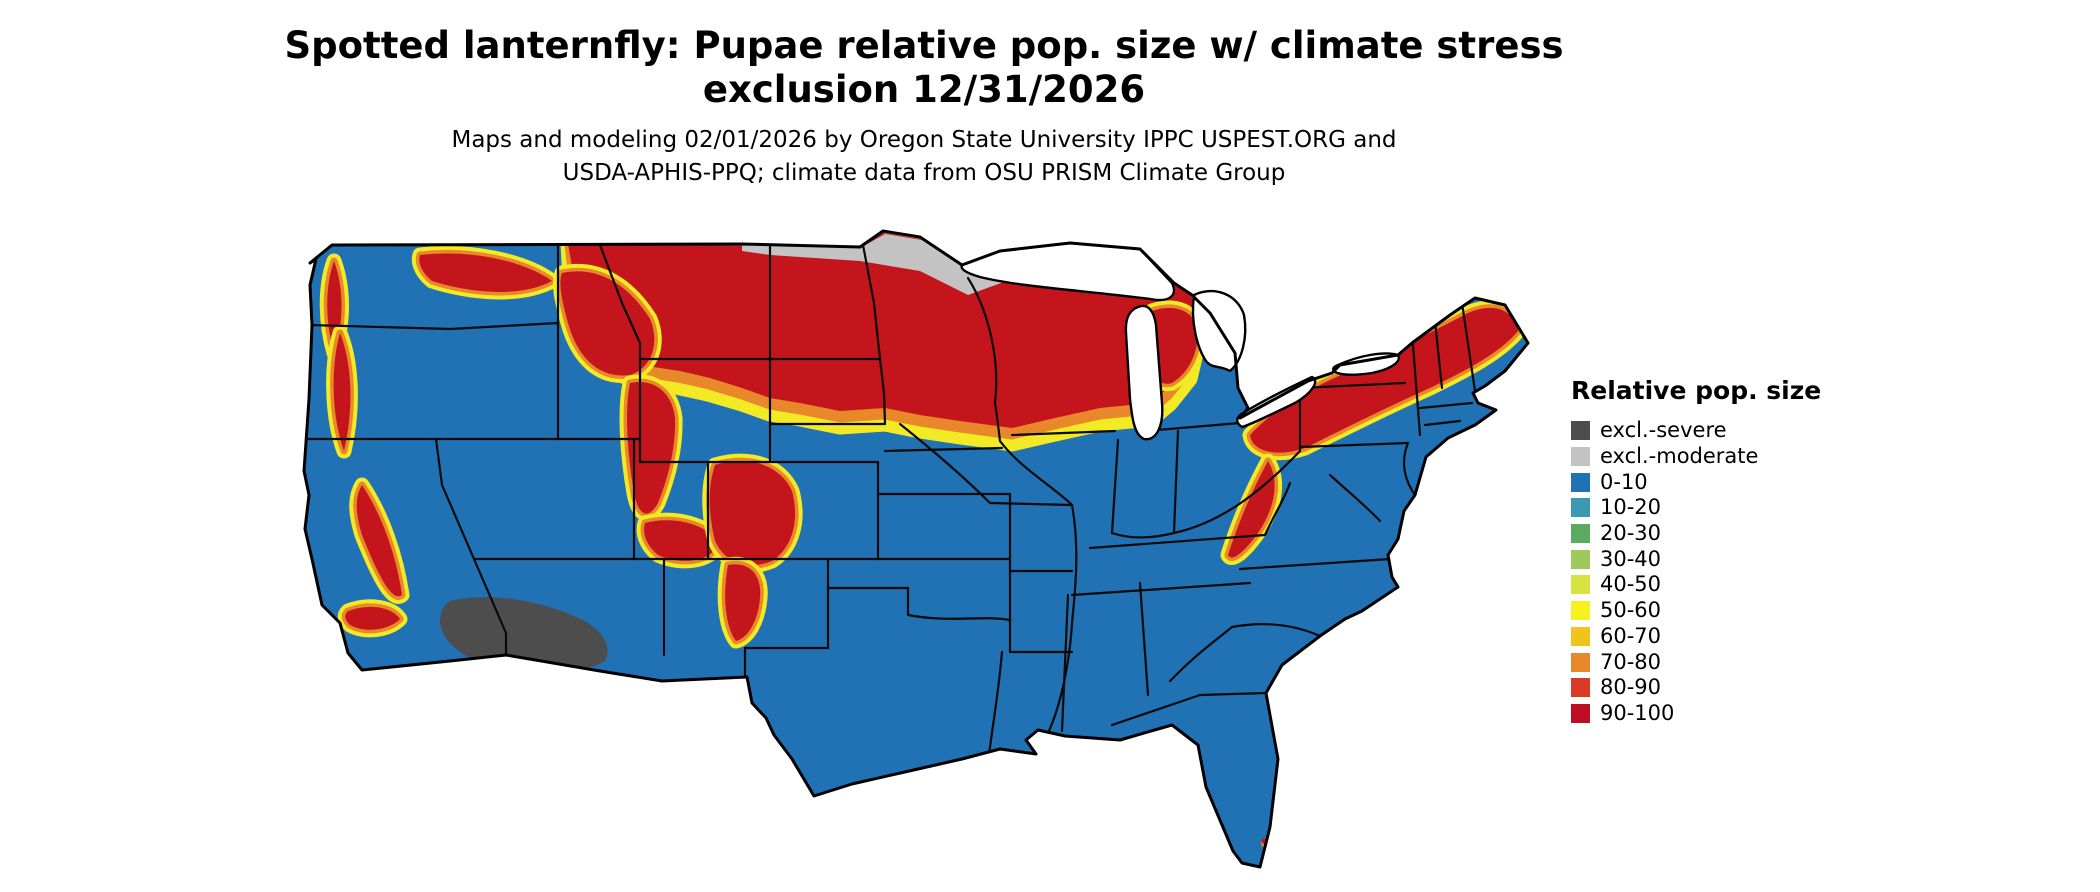 The width and height of the screenshot is (2100, 892). I want to click on legend-label: 50-60, so click(1631, 610).